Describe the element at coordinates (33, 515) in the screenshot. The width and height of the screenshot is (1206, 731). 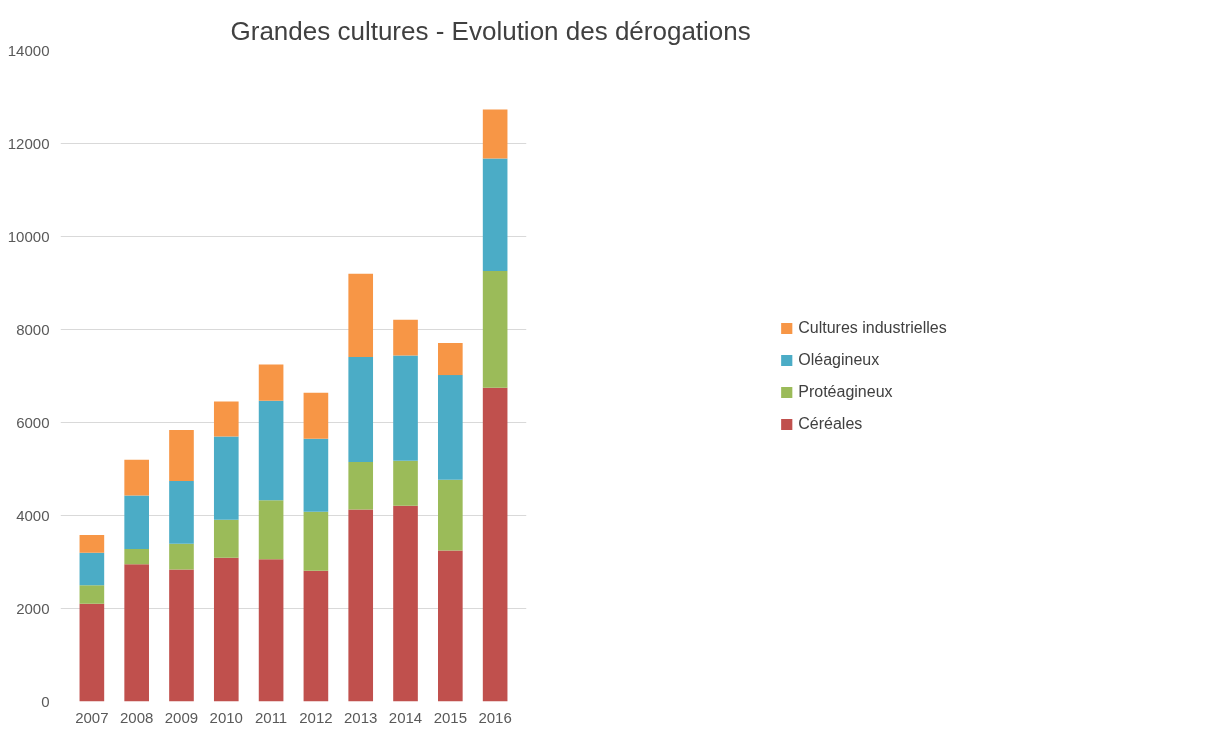
I see `y-tick-label: 4000` at that location.